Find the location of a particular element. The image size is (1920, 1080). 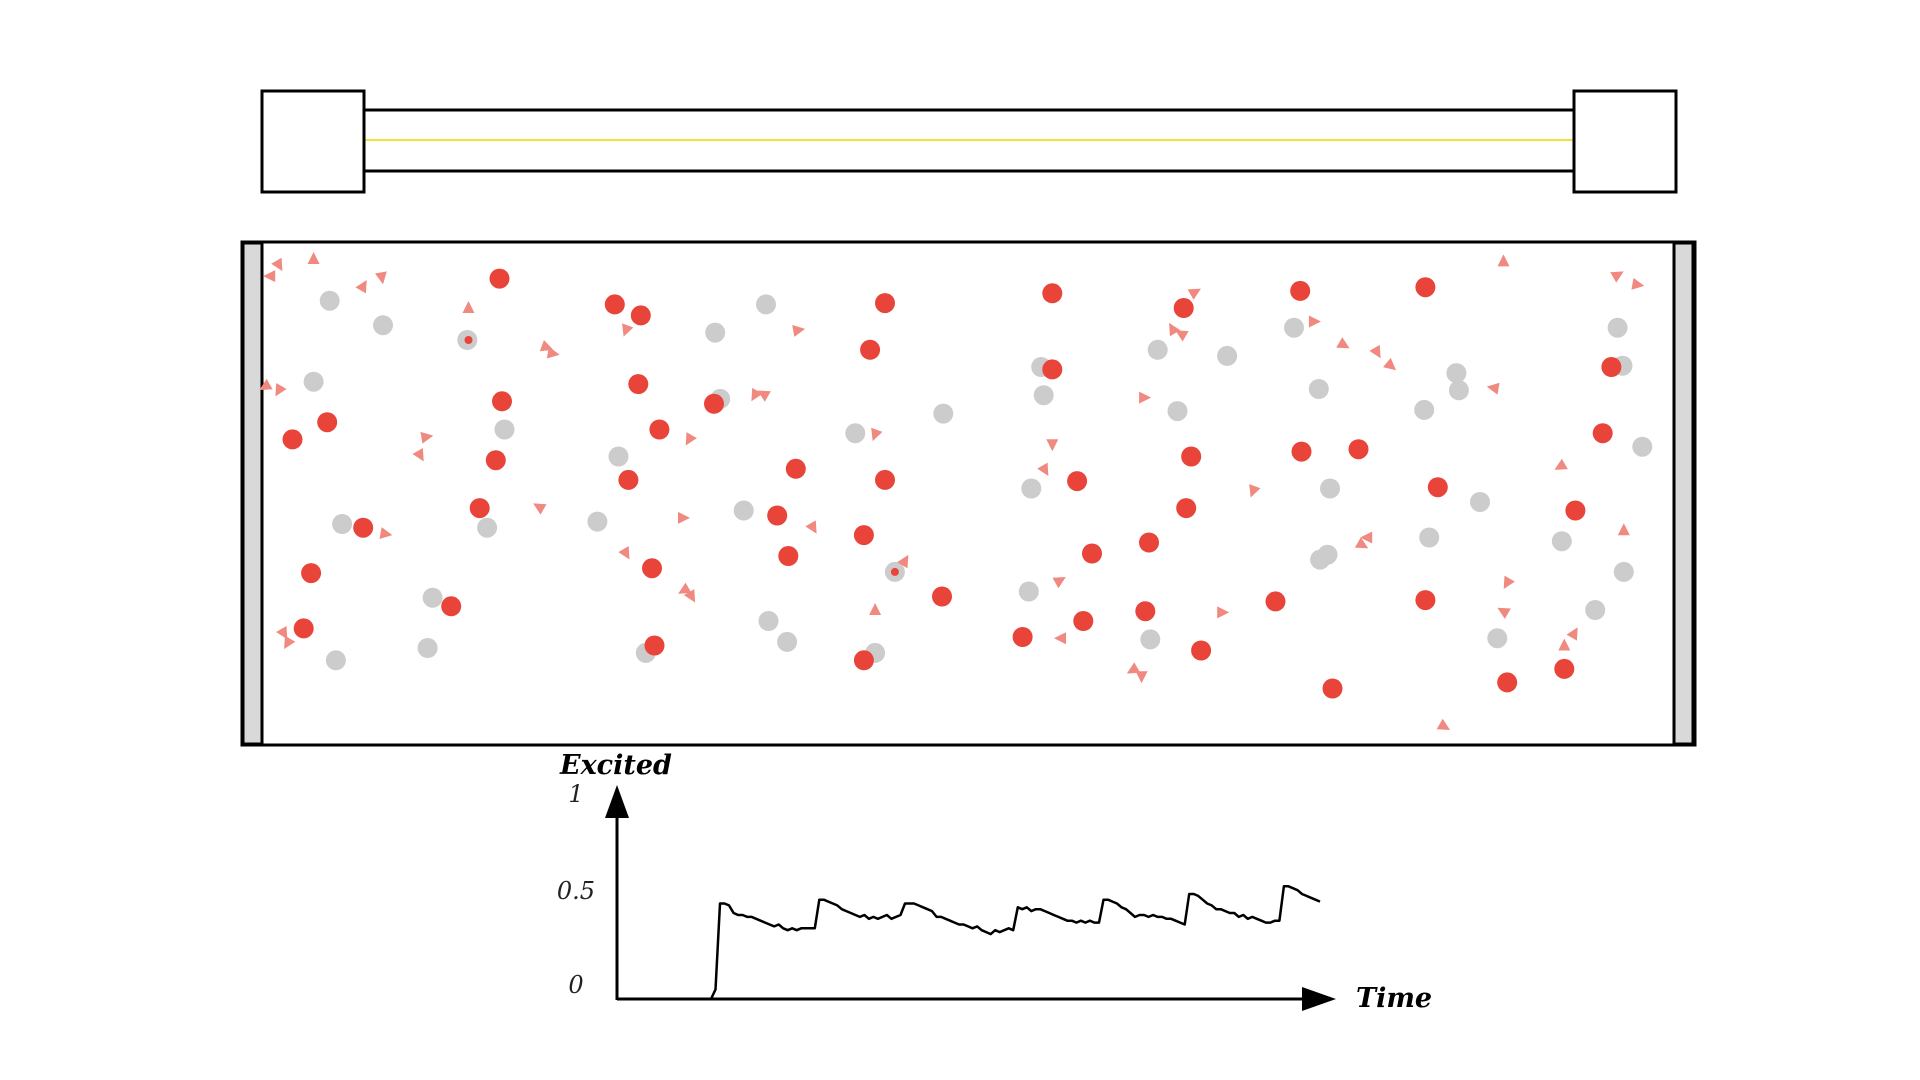

x-axis-arrowhead is located at coordinates (1319, 999).